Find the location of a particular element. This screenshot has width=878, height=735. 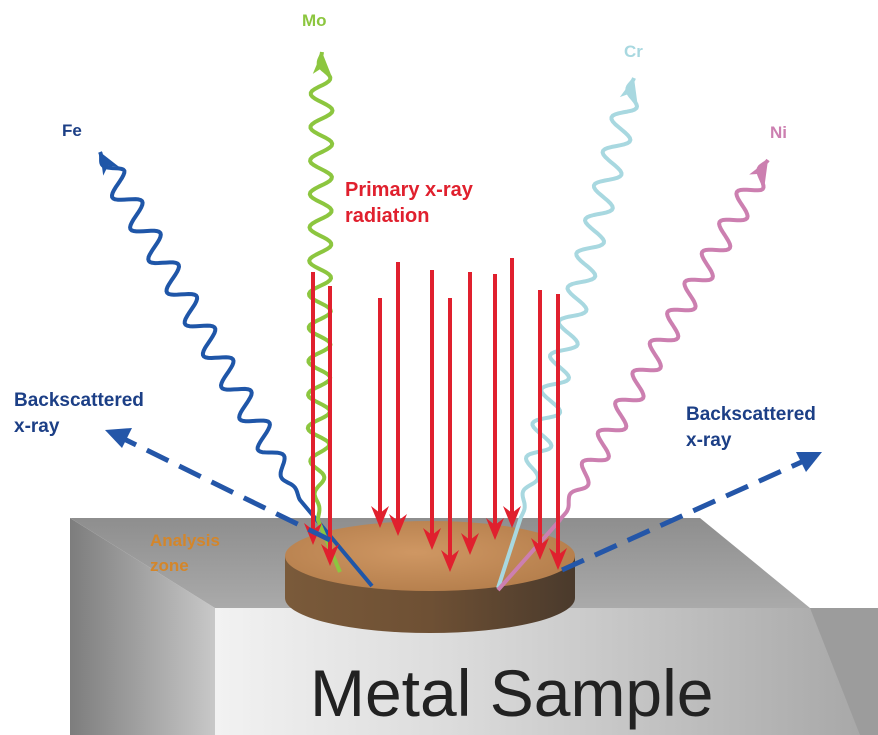

label-backscatter-right-2: x-ray is located at coordinates (709, 440).